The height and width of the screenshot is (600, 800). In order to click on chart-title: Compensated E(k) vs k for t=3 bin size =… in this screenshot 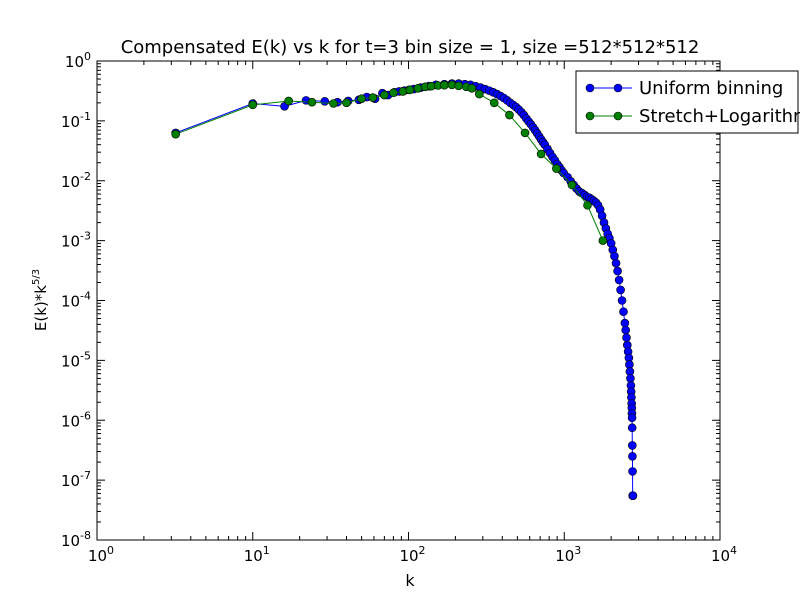, I will do `click(410, 47)`.